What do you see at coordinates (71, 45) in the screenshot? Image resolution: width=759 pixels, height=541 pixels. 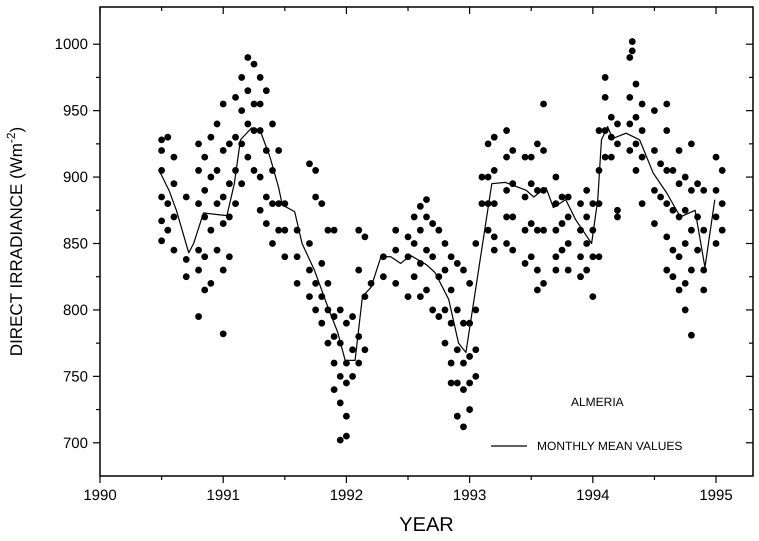 I see `y-tick-label: 1000` at bounding box center [71, 45].